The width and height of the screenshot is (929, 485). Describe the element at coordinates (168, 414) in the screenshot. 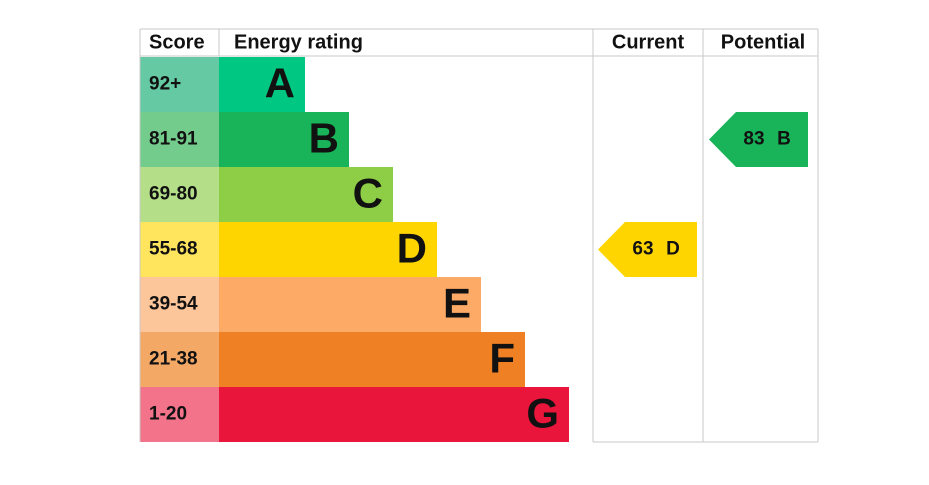

I see `score-label: 1-20` at that location.